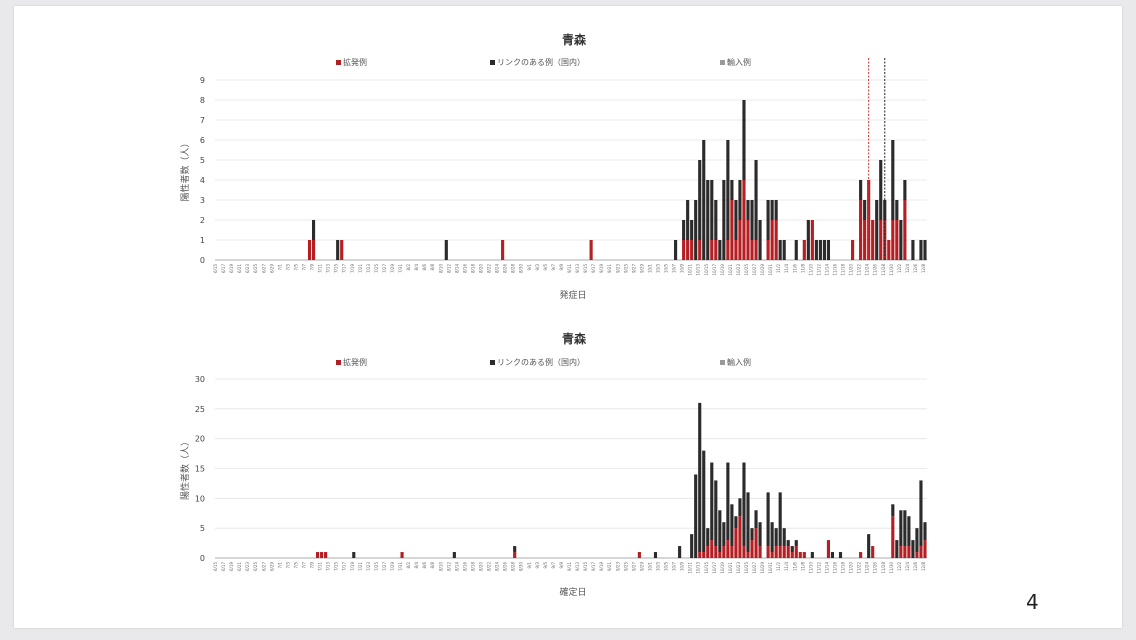  I want to click on x-tick-label: 7/31, so click(400, 566).